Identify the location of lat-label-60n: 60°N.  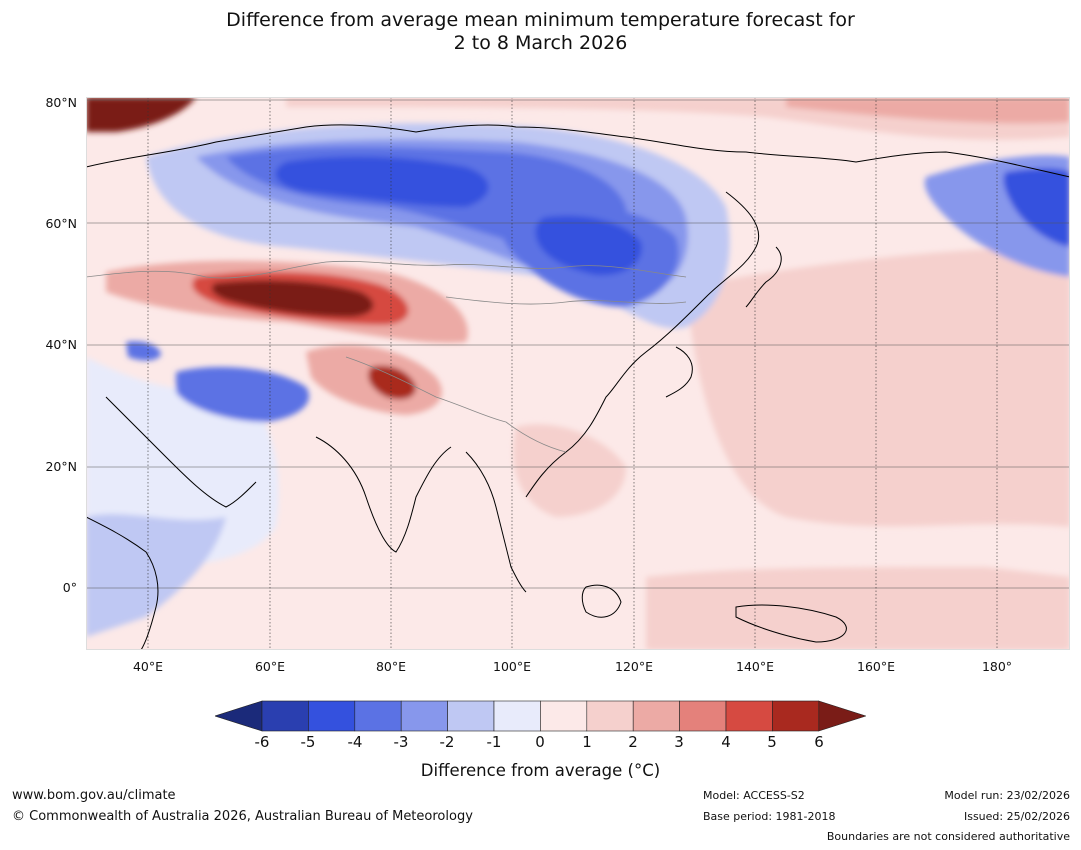
(61, 223).